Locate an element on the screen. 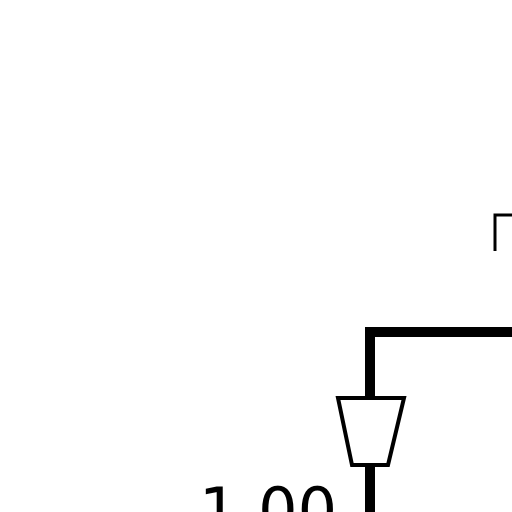 This screenshot has width=512, height=512. pipe-line-upper is located at coordinates (438, 362).